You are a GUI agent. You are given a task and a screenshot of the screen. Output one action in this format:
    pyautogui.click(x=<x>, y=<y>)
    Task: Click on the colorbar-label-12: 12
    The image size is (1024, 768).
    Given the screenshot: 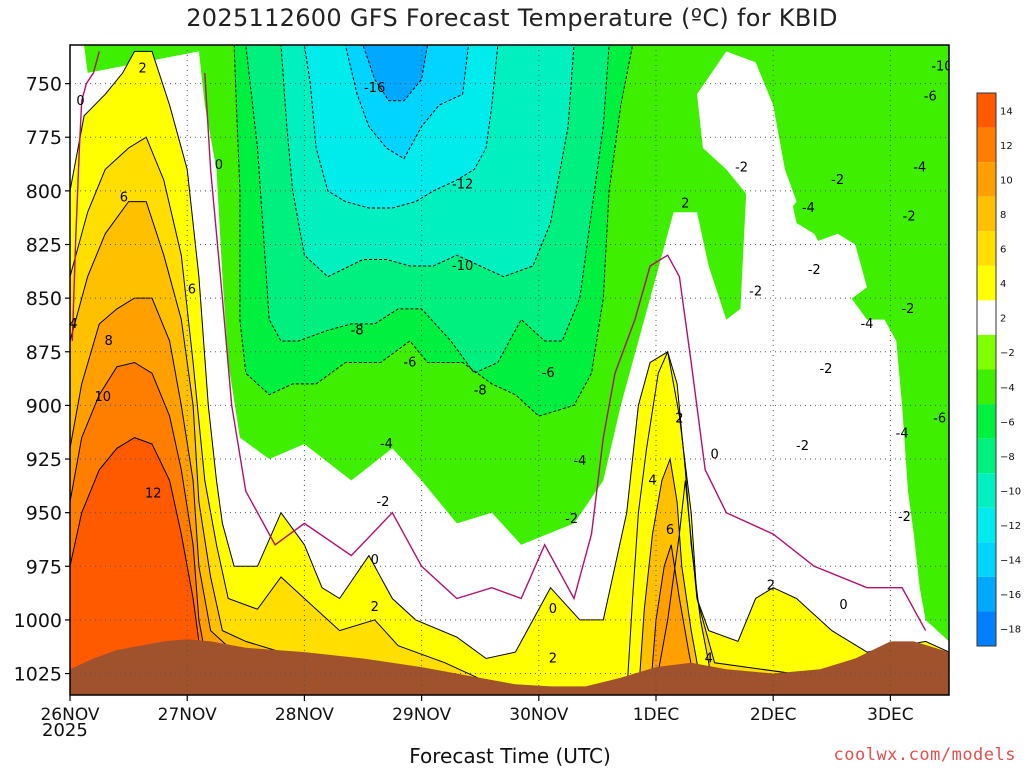 What is the action you would take?
    pyautogui.click(x=1006, y=146)
    